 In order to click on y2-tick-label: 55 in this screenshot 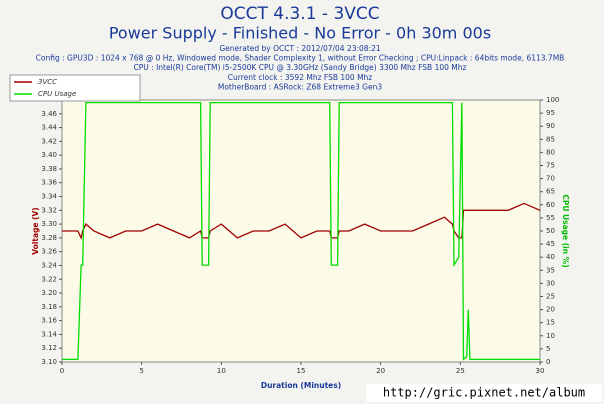, I will do `click(550, 218)`.